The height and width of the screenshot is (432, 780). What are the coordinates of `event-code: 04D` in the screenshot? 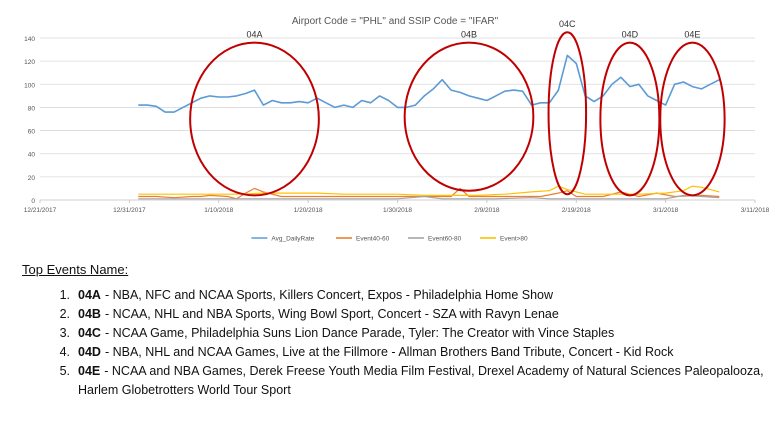 It's located at (89, 352).